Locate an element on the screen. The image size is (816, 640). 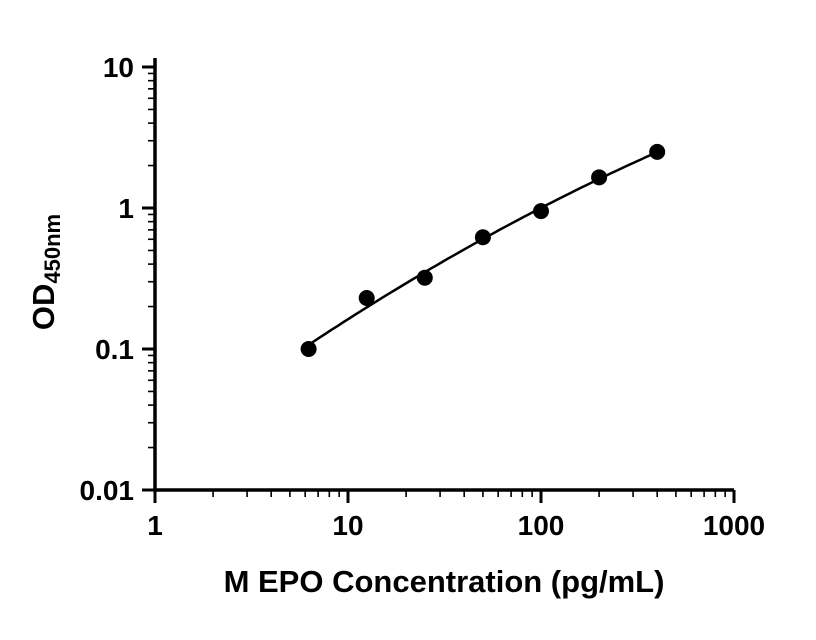
y-tick-label: 10 is located at coordinates (118, 67).